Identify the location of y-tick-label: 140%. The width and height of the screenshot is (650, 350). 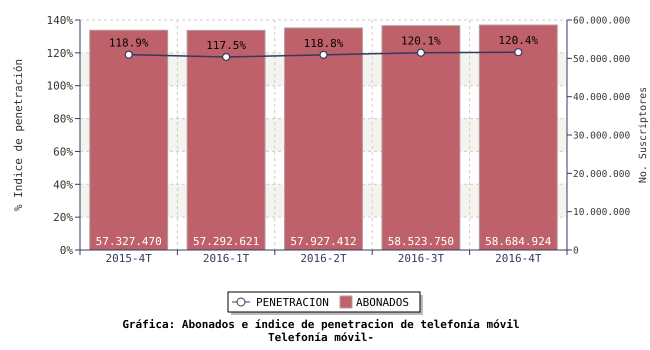
(60, 20).